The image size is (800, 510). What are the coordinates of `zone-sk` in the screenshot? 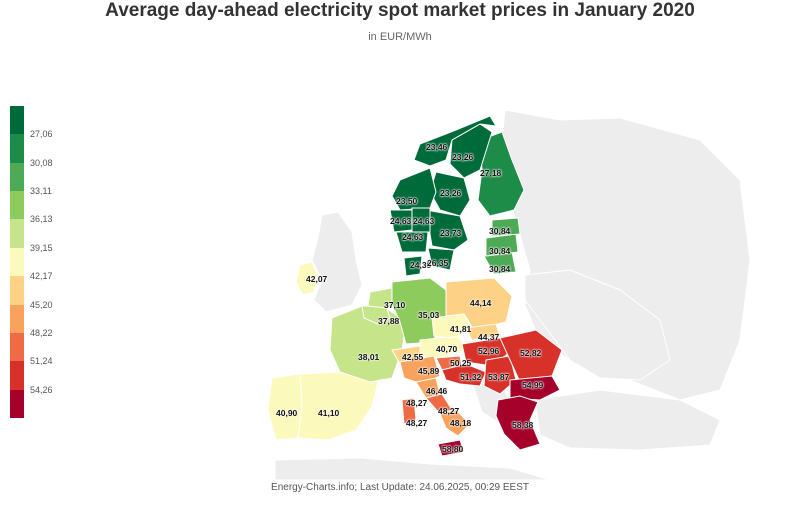 It's located at (483, 332).